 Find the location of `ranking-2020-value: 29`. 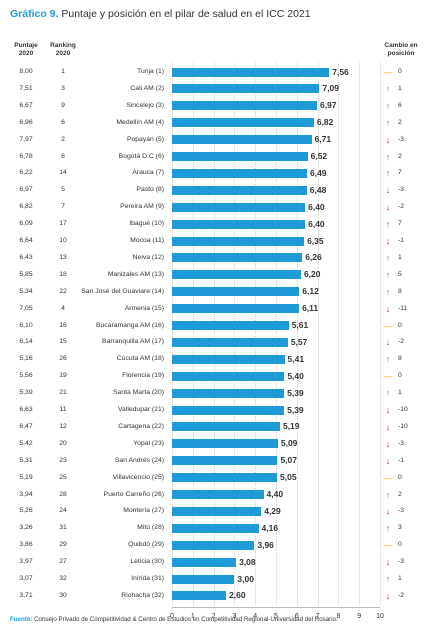

ranking-2020-value: 29 is located at coordinates (63, 545).